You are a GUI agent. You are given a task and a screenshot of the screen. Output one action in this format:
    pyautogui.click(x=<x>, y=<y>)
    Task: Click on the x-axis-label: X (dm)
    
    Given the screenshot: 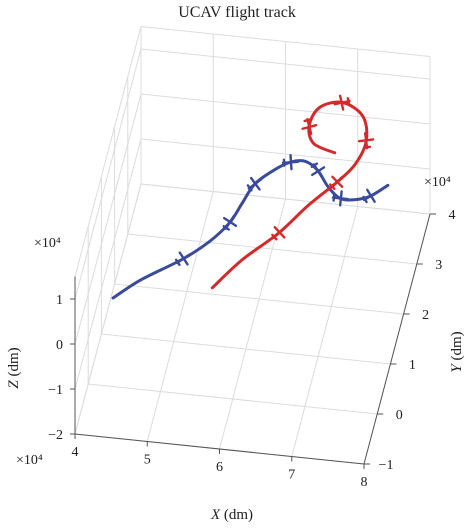 What is the action you would take?
    pyautogui.click(x=231, y=515)
    